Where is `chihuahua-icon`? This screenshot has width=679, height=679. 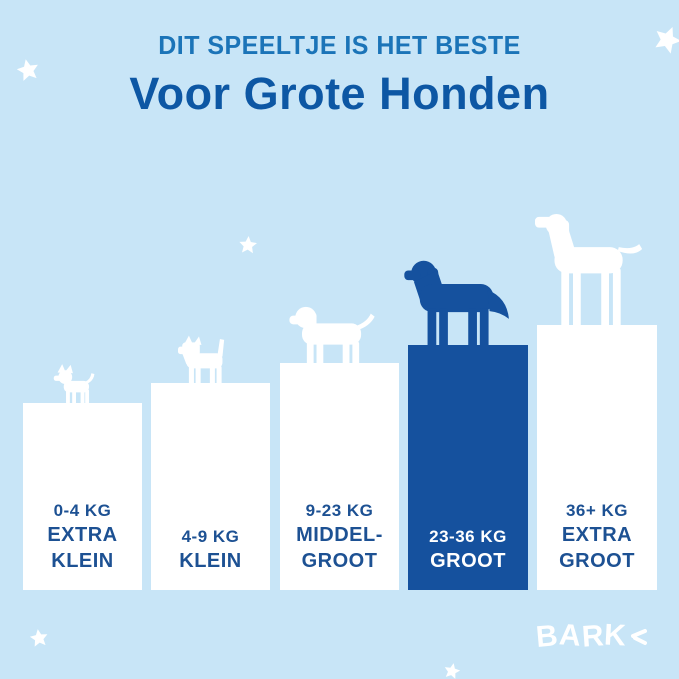
chihuahua-icon is located at coordinates (74, 384).